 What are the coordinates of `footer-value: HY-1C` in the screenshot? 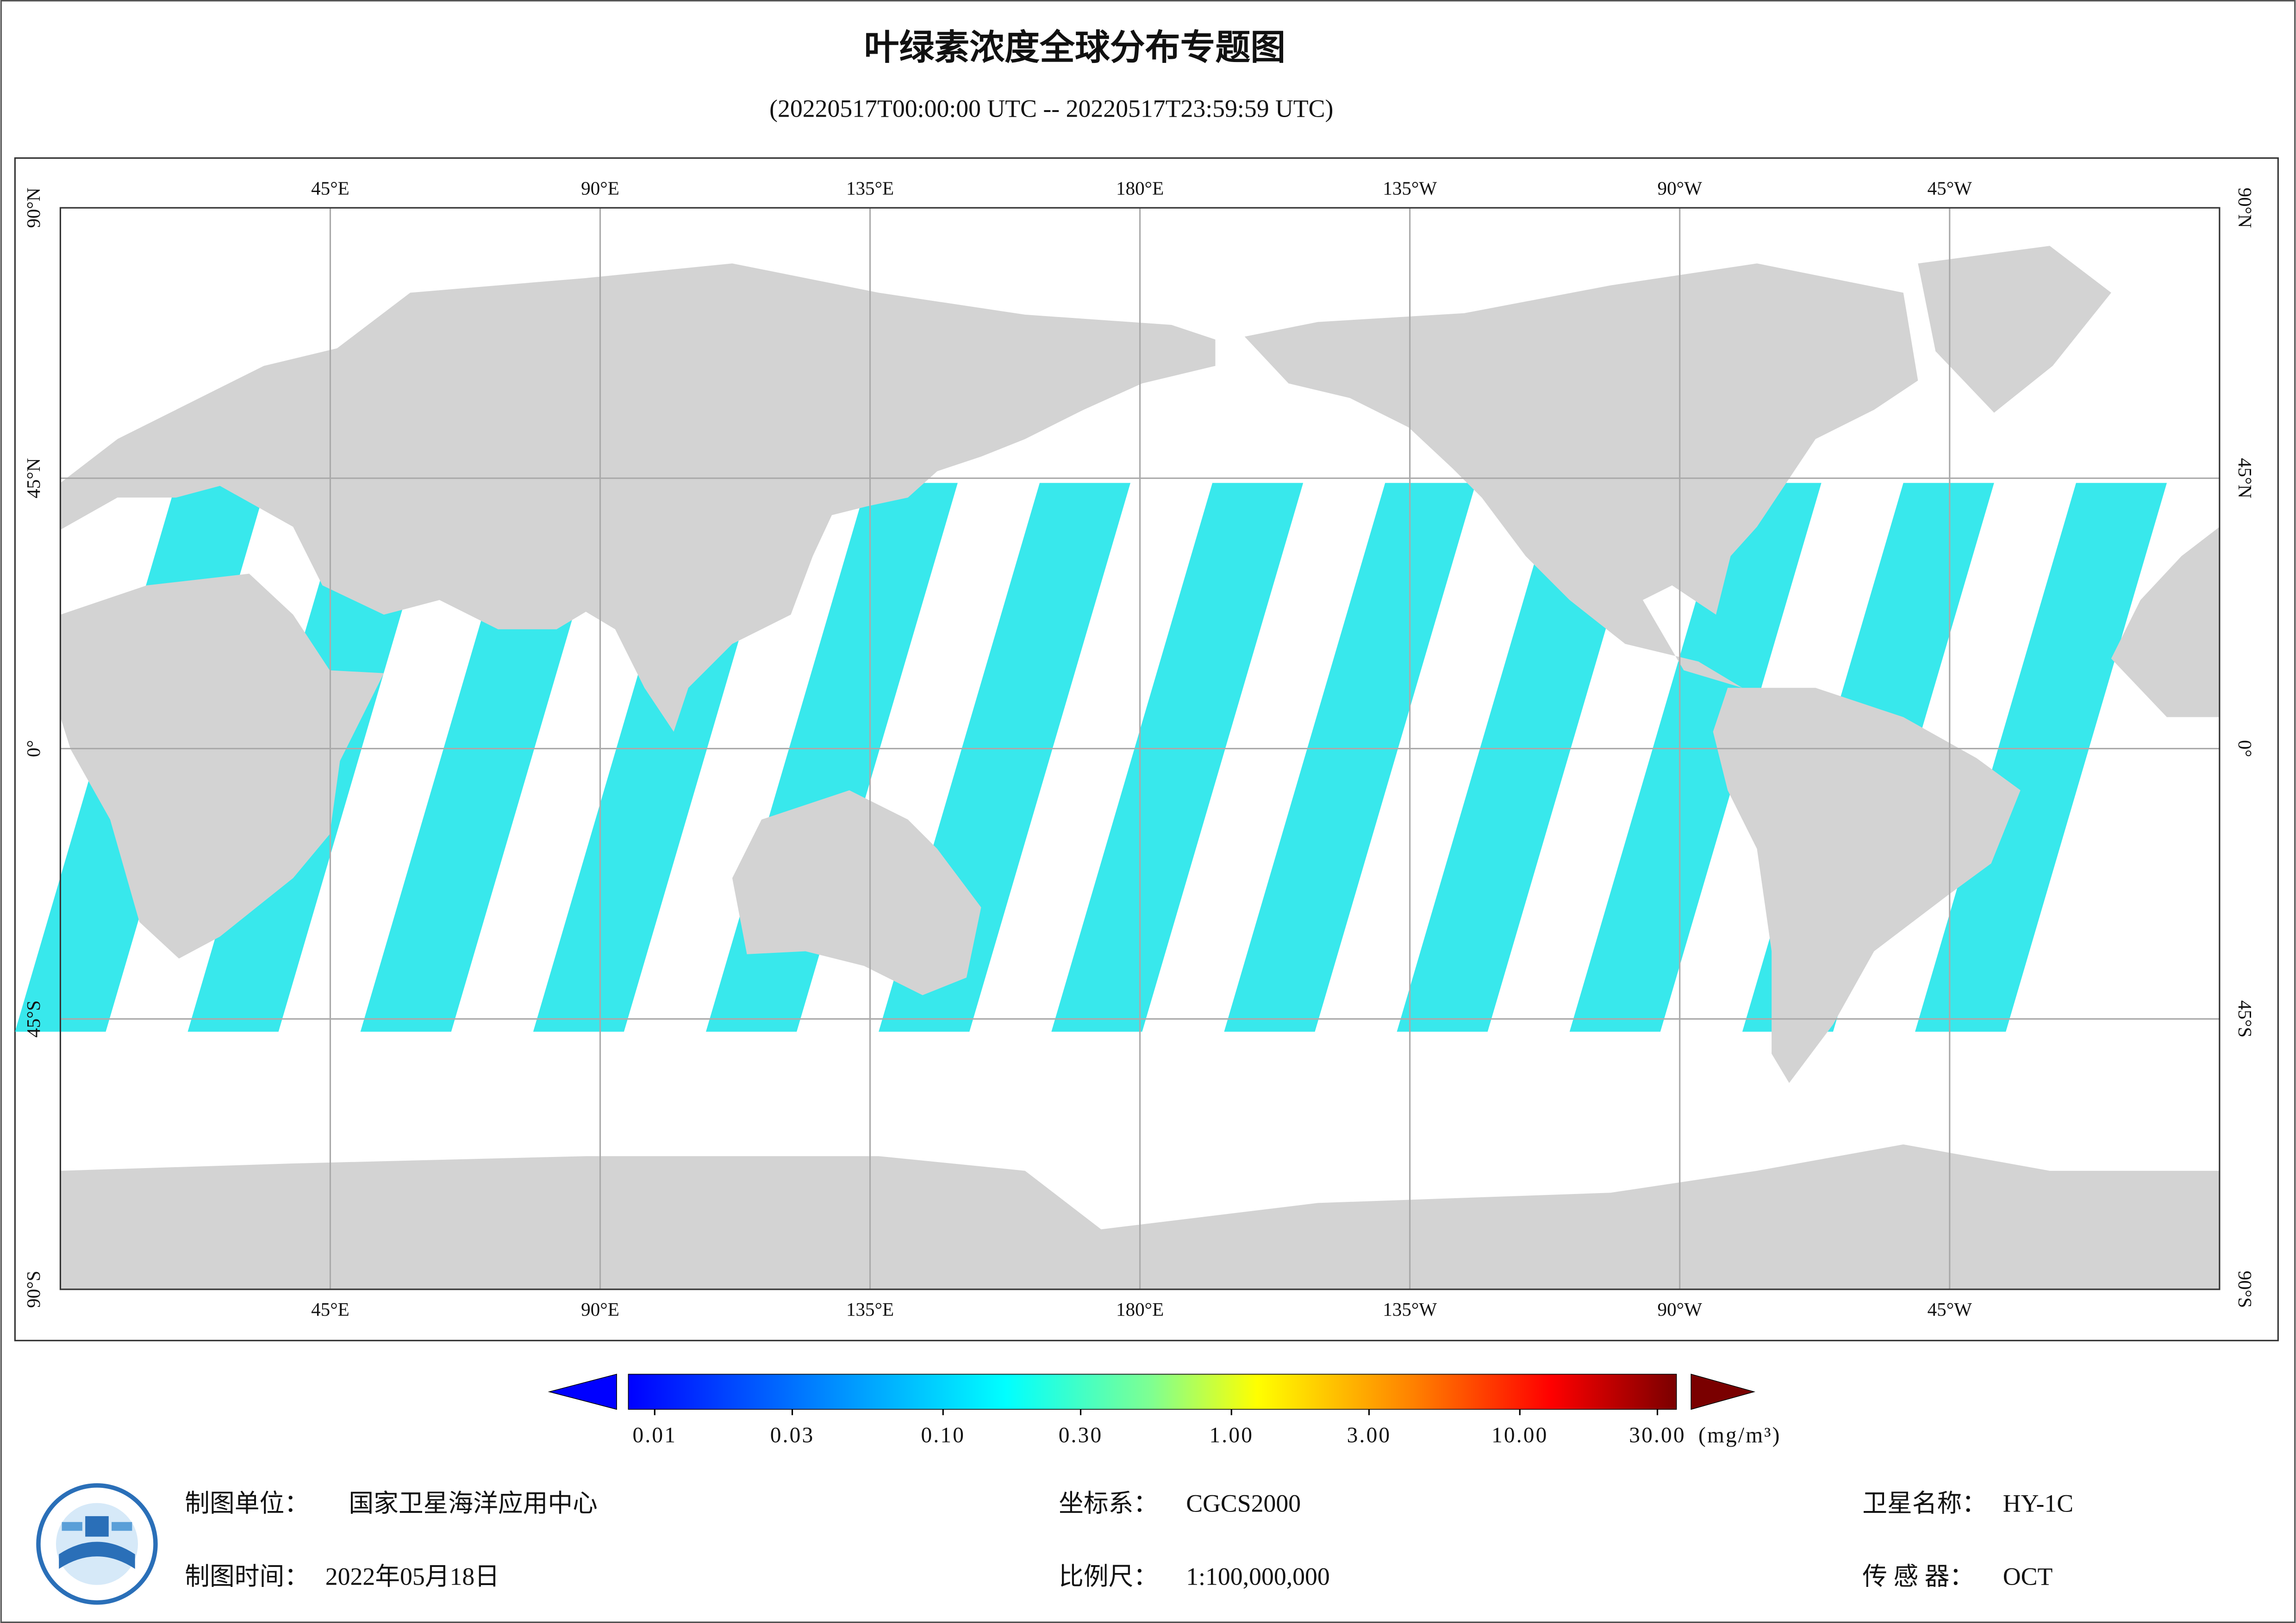 It's located at (2038, 1503).